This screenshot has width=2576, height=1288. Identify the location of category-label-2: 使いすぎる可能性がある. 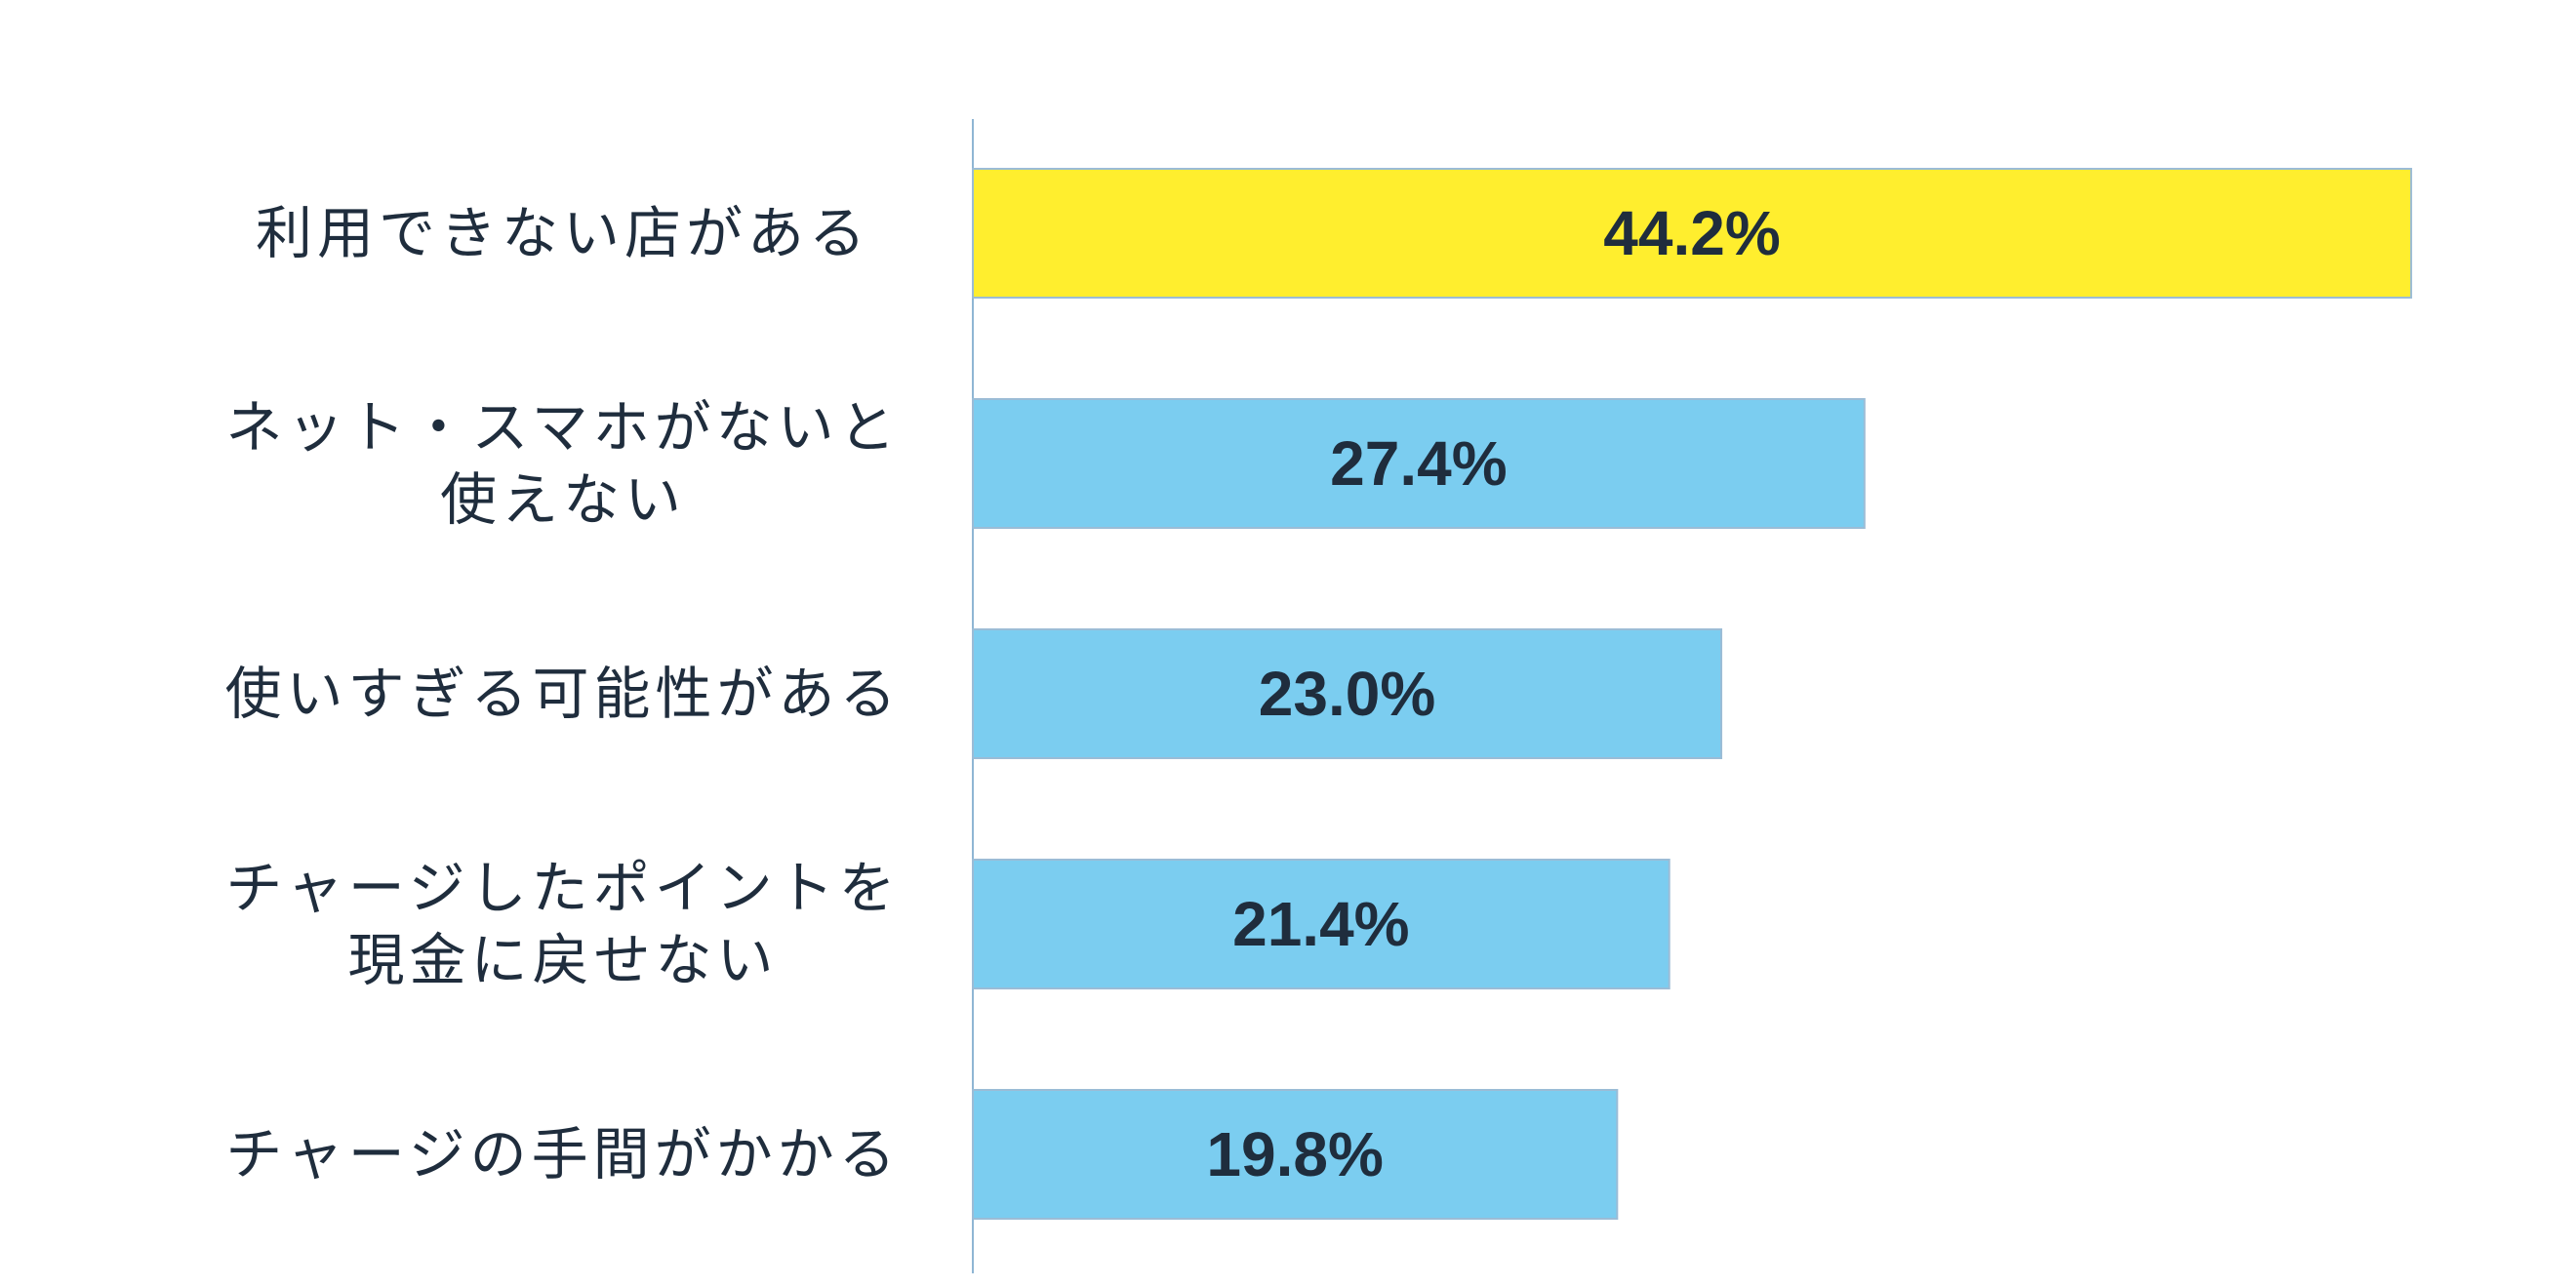
(562, 694).